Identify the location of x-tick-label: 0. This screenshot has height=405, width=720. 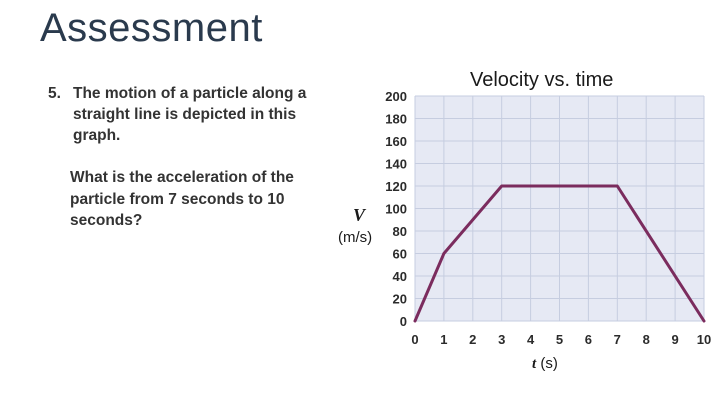
(414, 339).